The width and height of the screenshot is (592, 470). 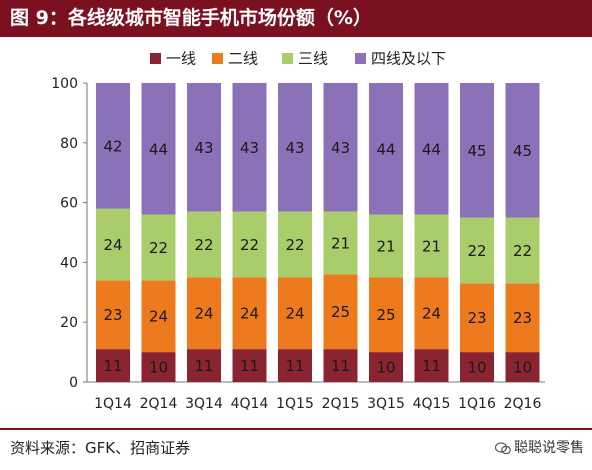 What do you see at coordinates (523, 404) in the screenshot?
I see `x-tick-label: 2Q16` at bounding box center [523, 404].